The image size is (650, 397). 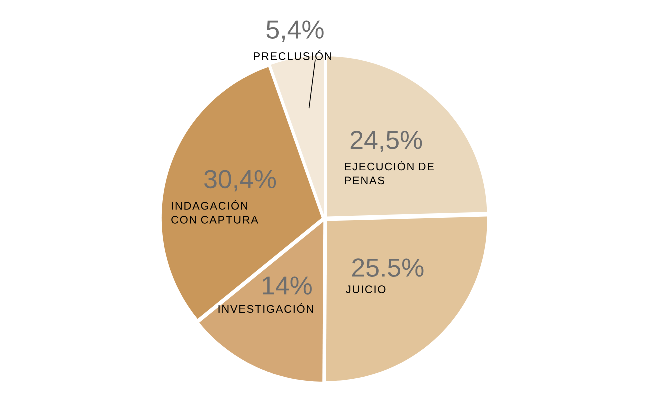 What do you see at coordinates (287, 285) in the screenshot?
I see `data-label: 14%` at bounding box center [287, 285].